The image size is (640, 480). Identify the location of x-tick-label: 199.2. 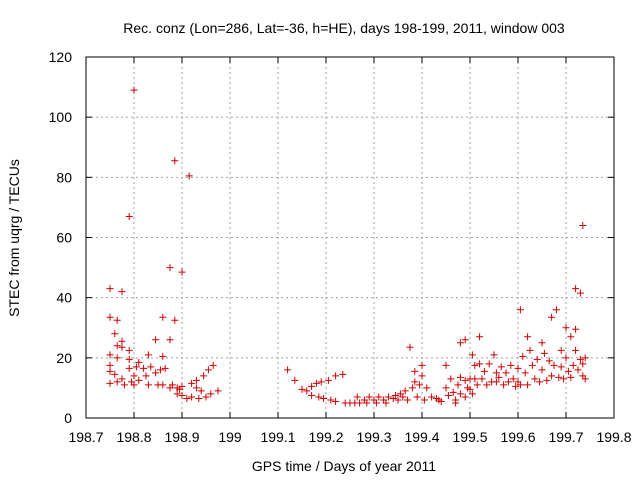
(325, 437).